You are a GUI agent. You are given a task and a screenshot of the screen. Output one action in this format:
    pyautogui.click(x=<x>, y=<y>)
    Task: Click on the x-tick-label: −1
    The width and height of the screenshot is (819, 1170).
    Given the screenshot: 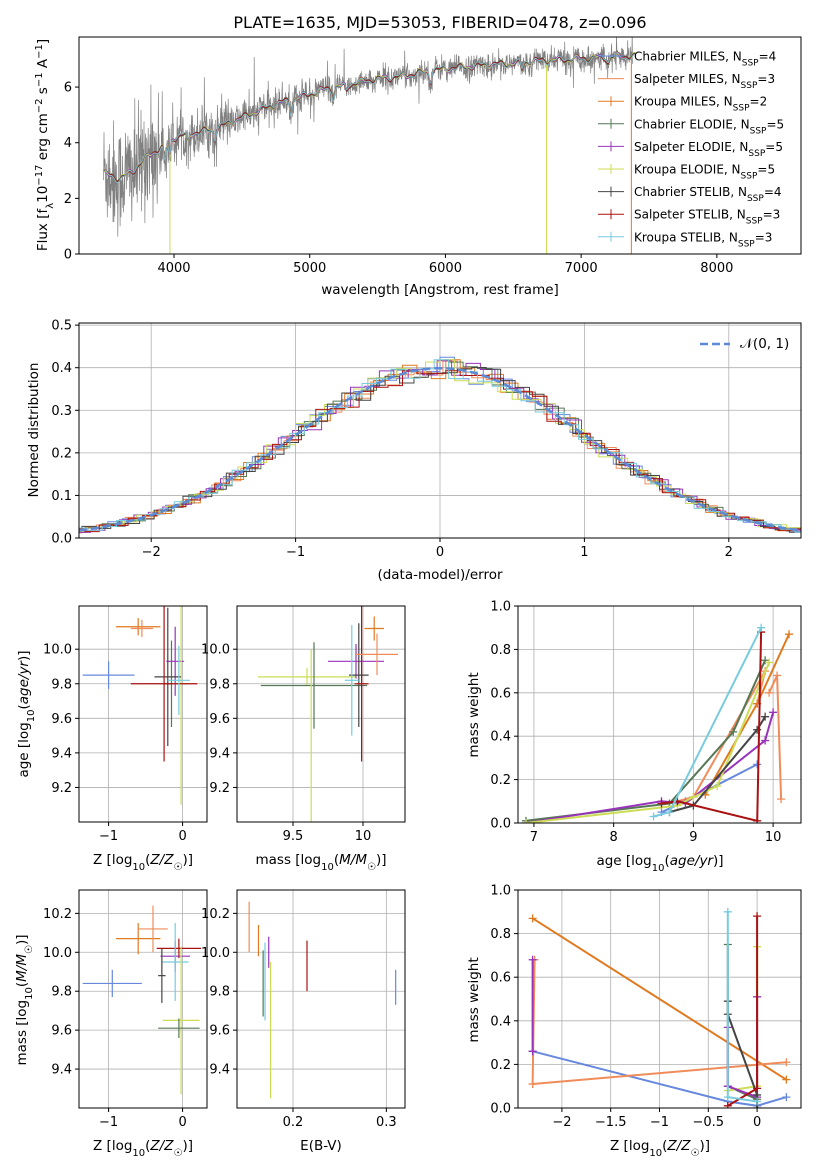 What is the action you would take?
    pyautogui.click(x=108, y=836)
    